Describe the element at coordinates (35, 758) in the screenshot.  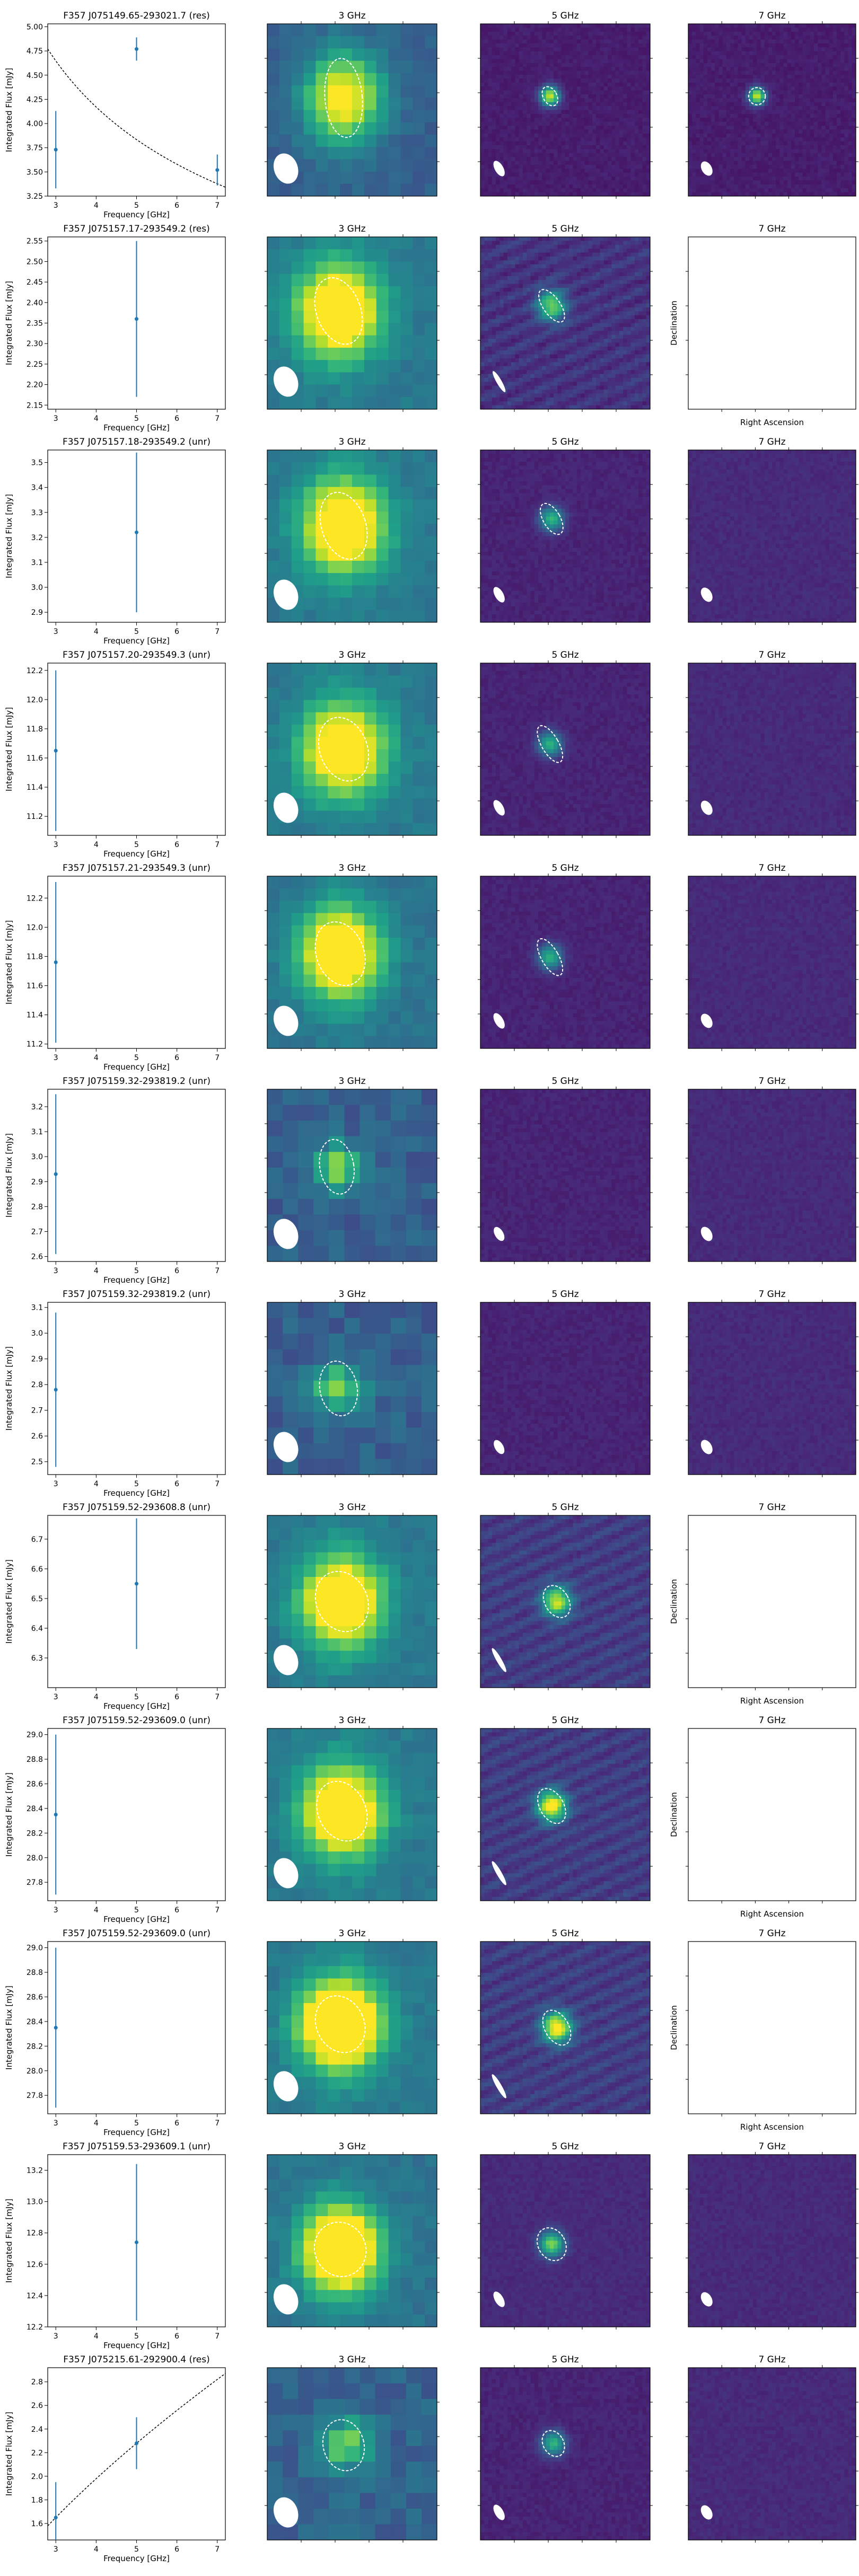
I see `y-tick-label: 11.6` at that location.